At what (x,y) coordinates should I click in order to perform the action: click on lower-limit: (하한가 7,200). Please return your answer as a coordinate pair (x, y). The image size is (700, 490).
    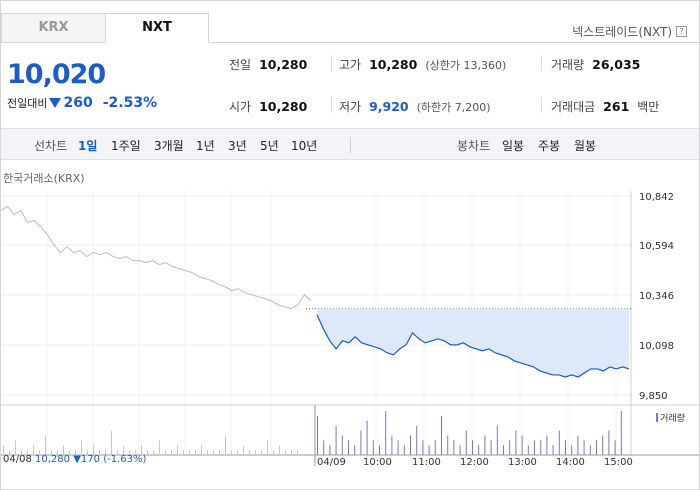
    Looking at the image, I should click on (453, 107).